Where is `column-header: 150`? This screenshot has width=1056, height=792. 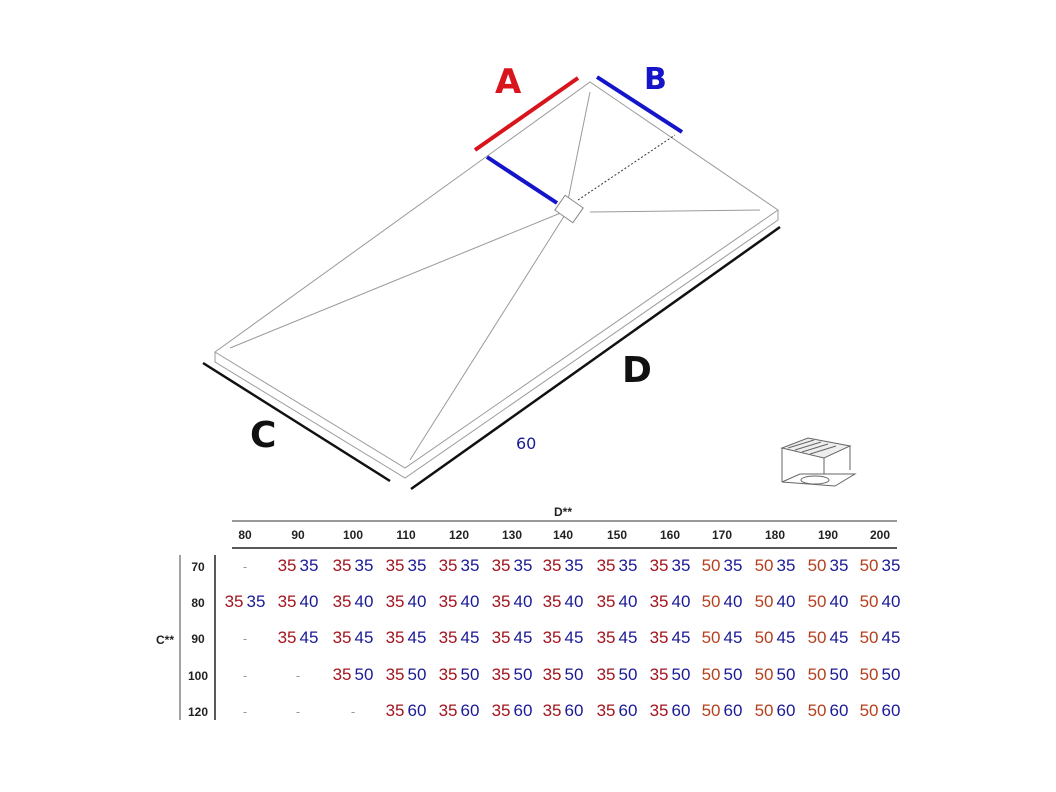
column-header: 150 is located at coordinates (617, 535).